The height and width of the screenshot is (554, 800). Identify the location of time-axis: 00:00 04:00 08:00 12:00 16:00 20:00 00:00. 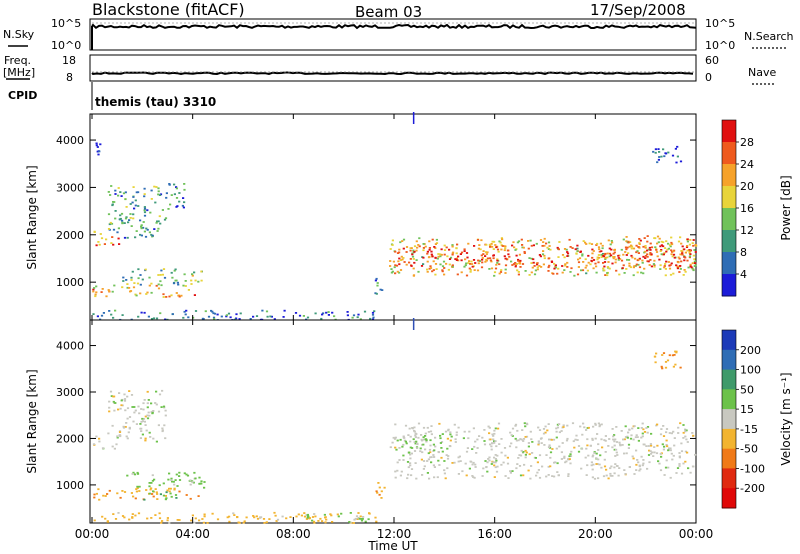
(394, 534).